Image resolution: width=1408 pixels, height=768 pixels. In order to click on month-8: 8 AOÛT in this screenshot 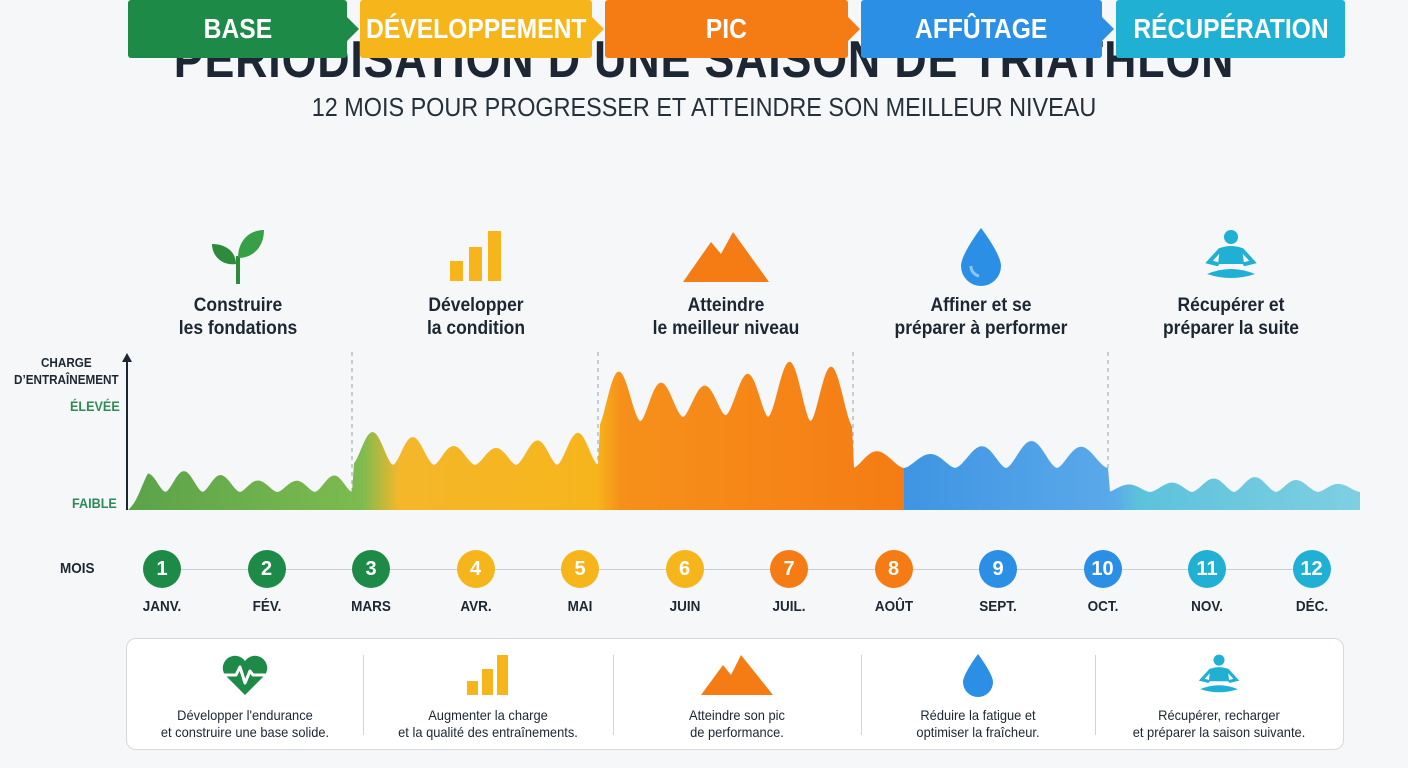, I will do `click(894, 582)`.